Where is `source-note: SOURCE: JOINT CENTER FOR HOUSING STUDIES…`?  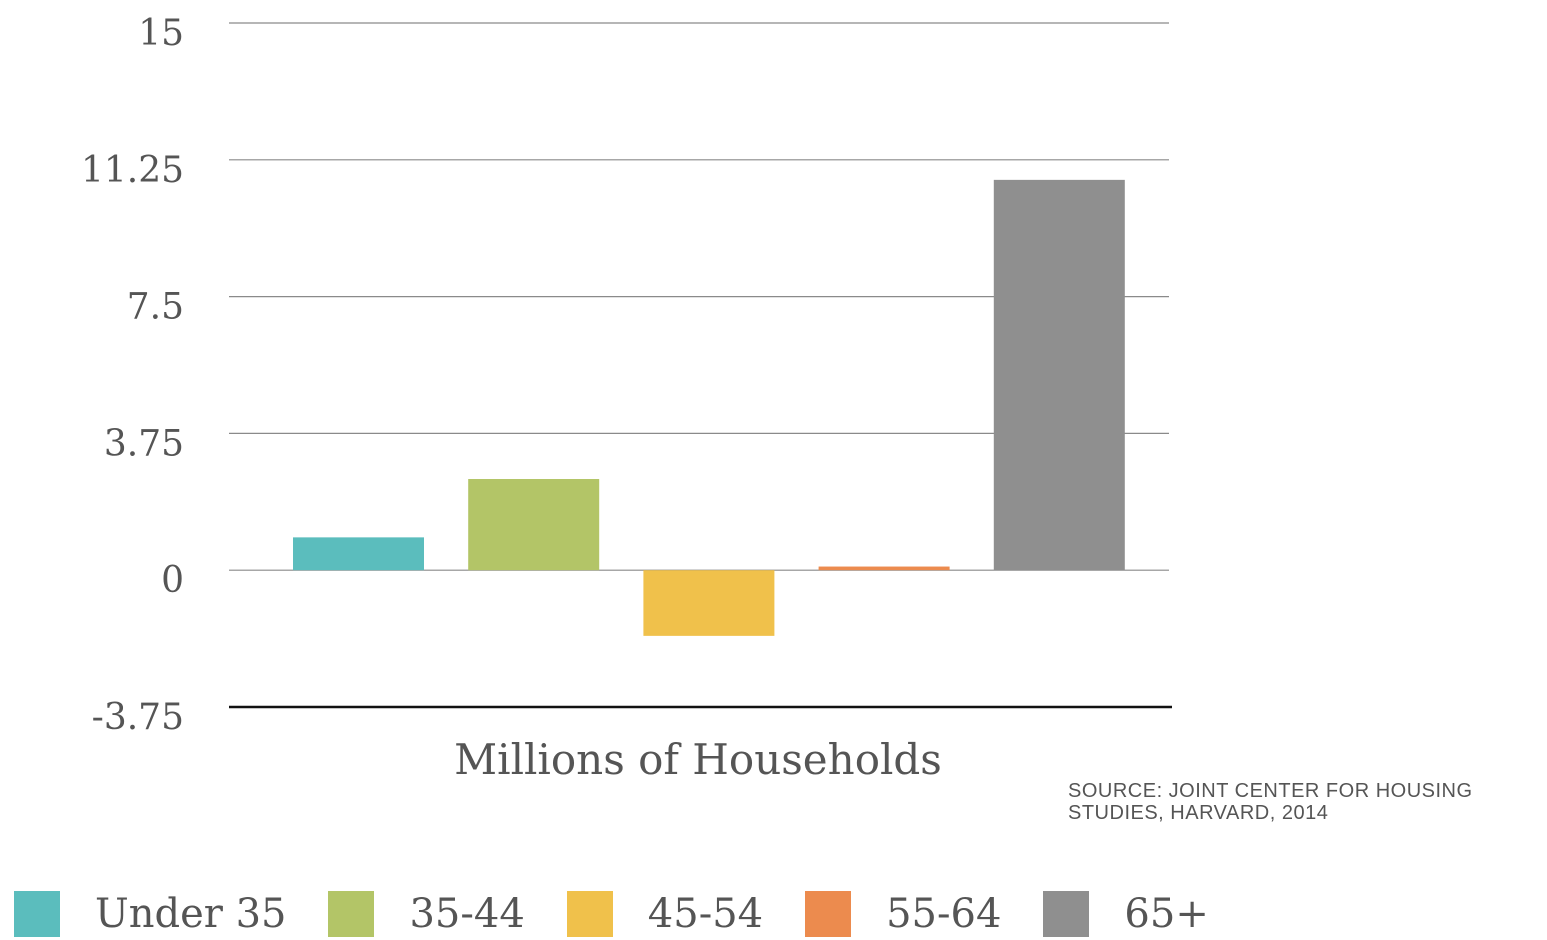
source-note: SOURCE: JOINT CENTER FOR HOUSING STUDIES… is located at coordinates (1270, 802).